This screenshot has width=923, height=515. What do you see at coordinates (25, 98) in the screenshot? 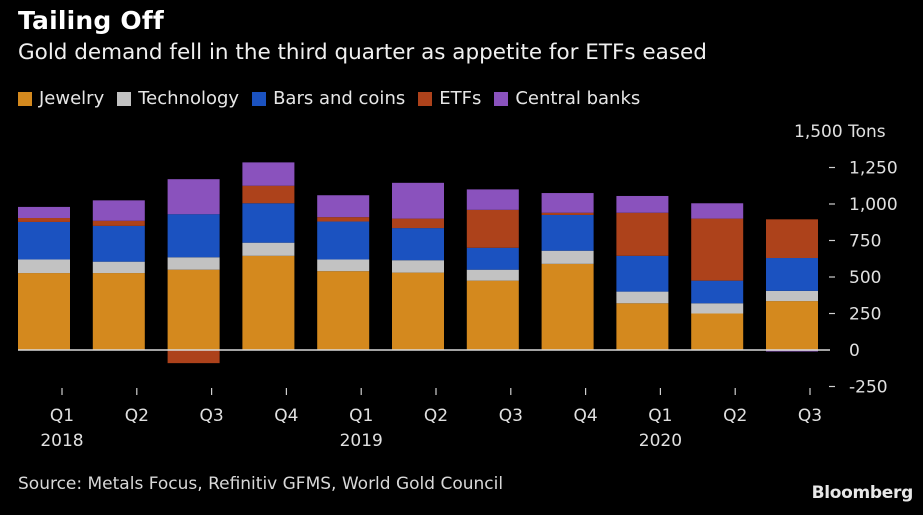
I see `legend-swatch-jewelry` at bounding box center [25, 98].